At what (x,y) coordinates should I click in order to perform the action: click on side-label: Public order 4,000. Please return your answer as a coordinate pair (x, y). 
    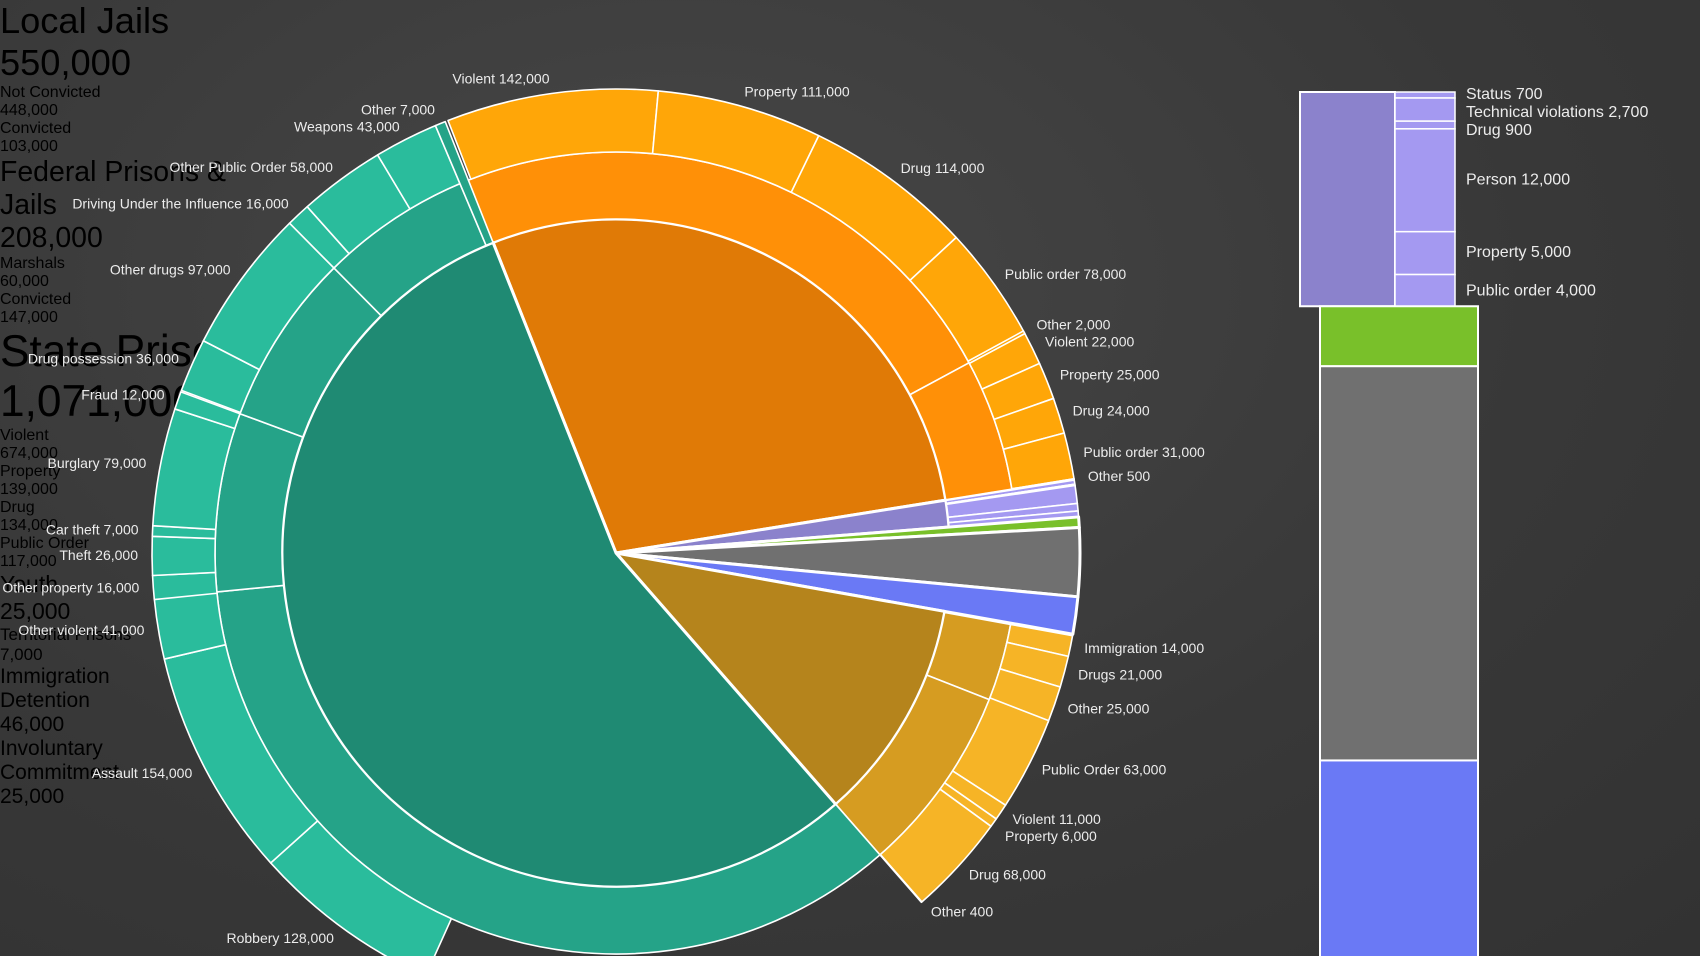
    Looking at the image, I should click on (1531, 291).